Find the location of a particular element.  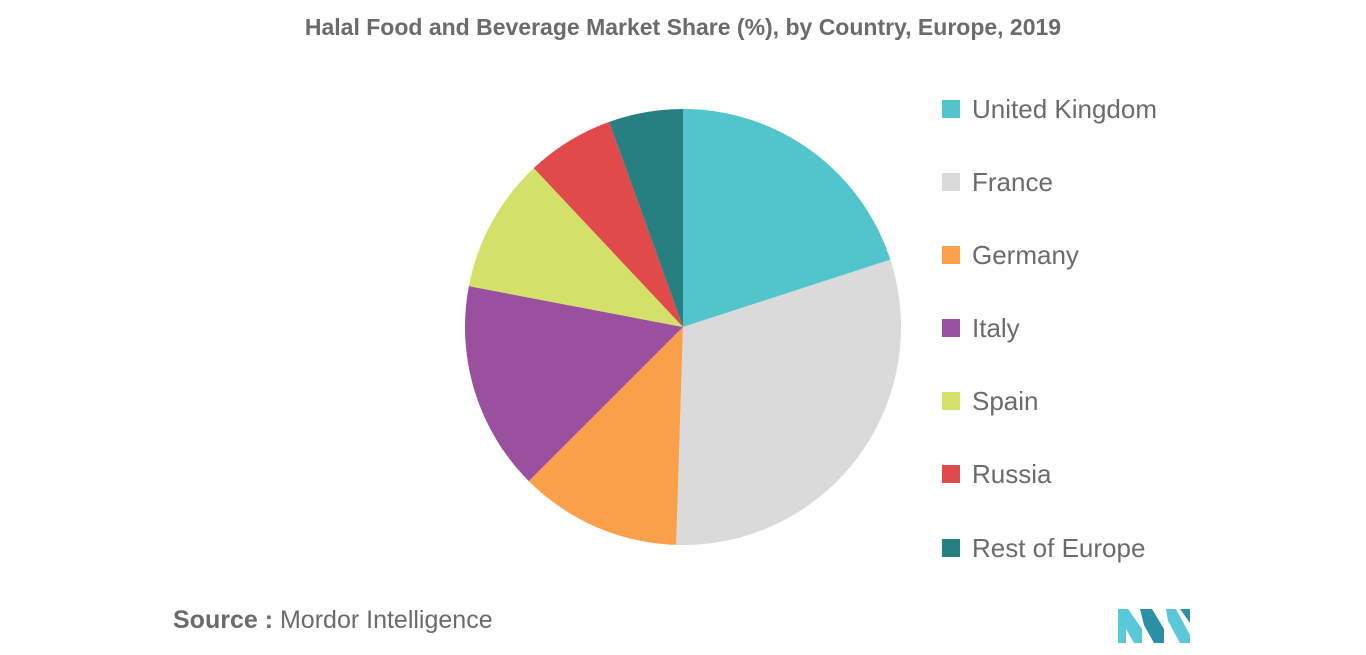

legend-label: Italy is located at coordinates (996, 328).